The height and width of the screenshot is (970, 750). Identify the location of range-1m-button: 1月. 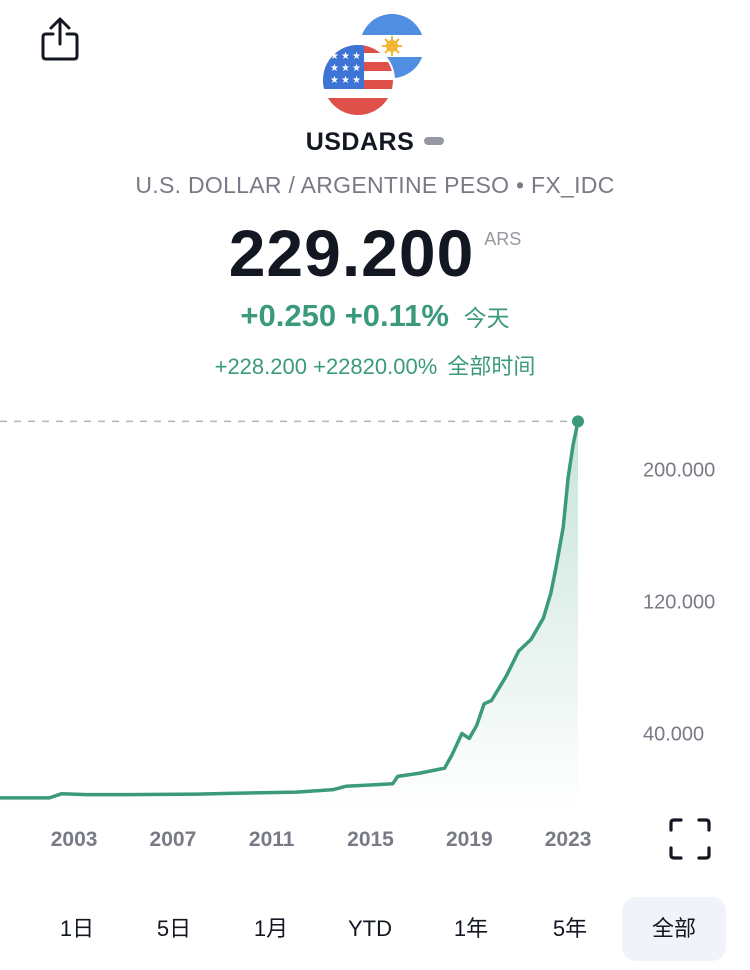
(271, 928).